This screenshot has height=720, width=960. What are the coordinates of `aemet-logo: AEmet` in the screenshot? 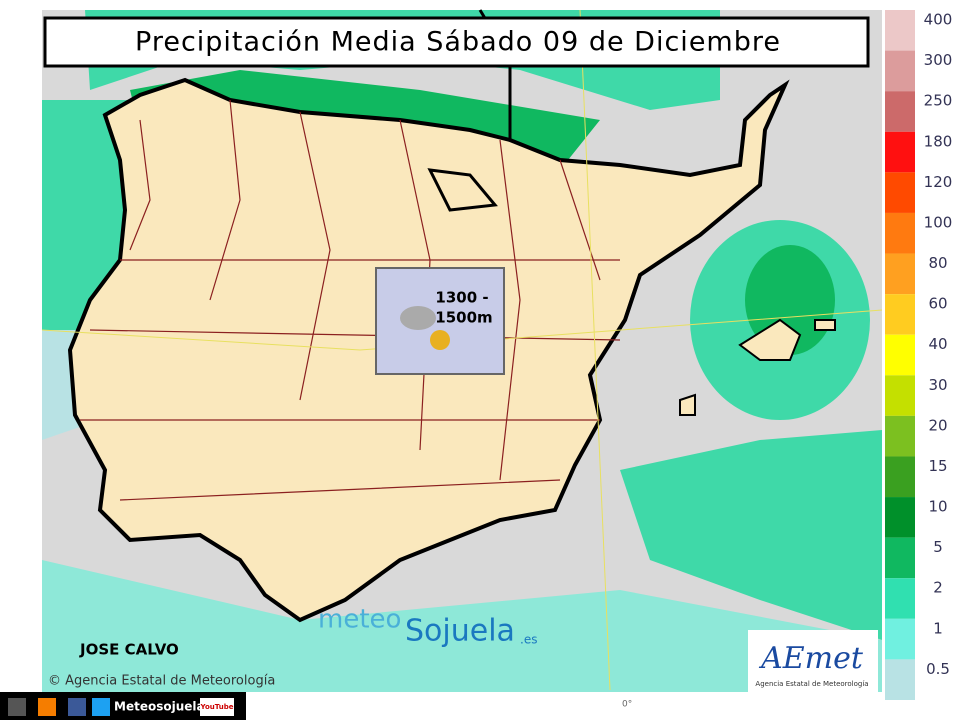 It's located at (811, 658).